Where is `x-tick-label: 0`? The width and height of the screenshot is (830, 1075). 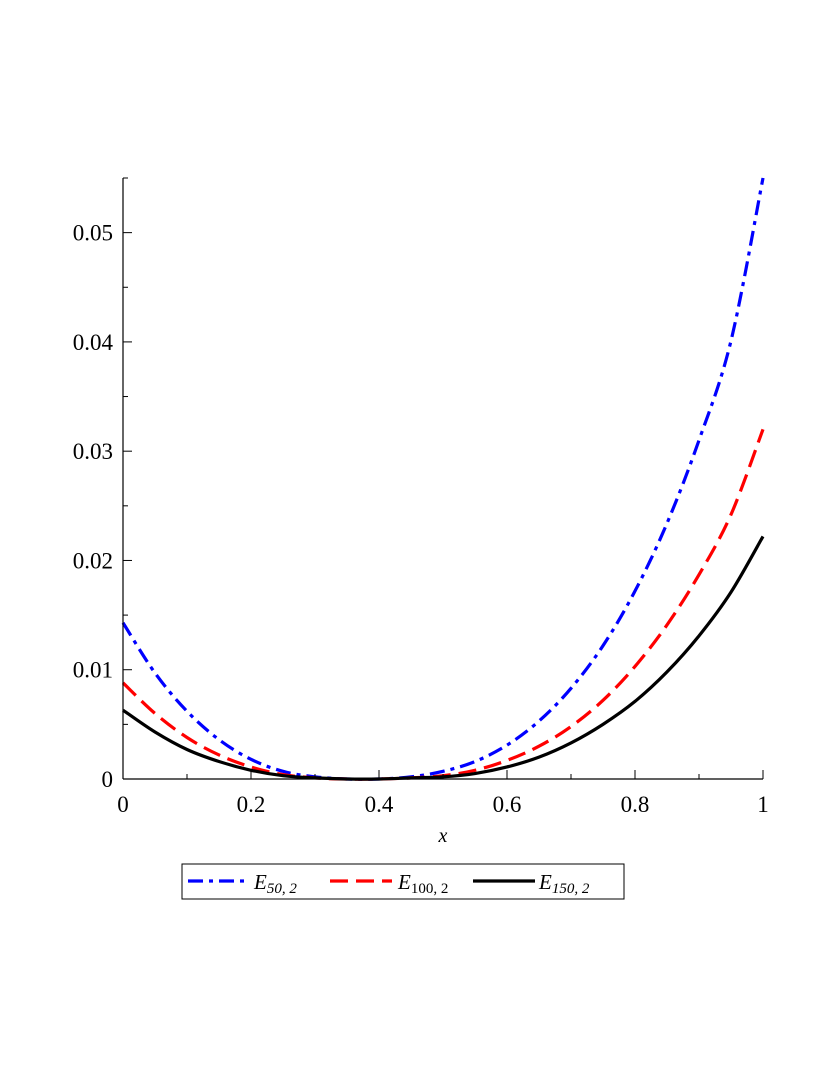
x-tick-label: 0 is located at coordinates (123, 804).